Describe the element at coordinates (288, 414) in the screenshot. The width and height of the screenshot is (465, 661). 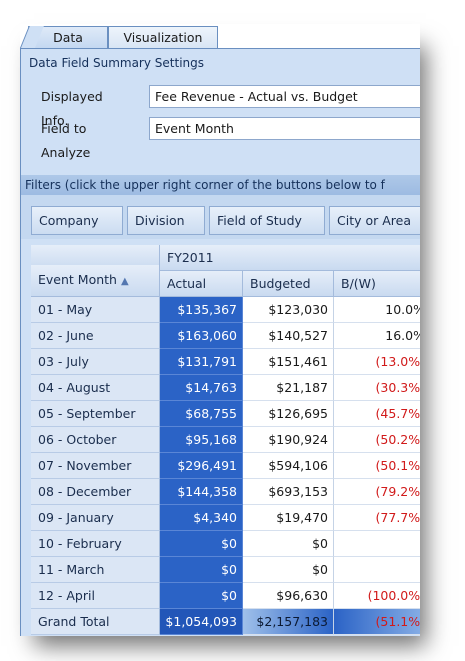
I see `cell-budgeted: $126,695` at that location.